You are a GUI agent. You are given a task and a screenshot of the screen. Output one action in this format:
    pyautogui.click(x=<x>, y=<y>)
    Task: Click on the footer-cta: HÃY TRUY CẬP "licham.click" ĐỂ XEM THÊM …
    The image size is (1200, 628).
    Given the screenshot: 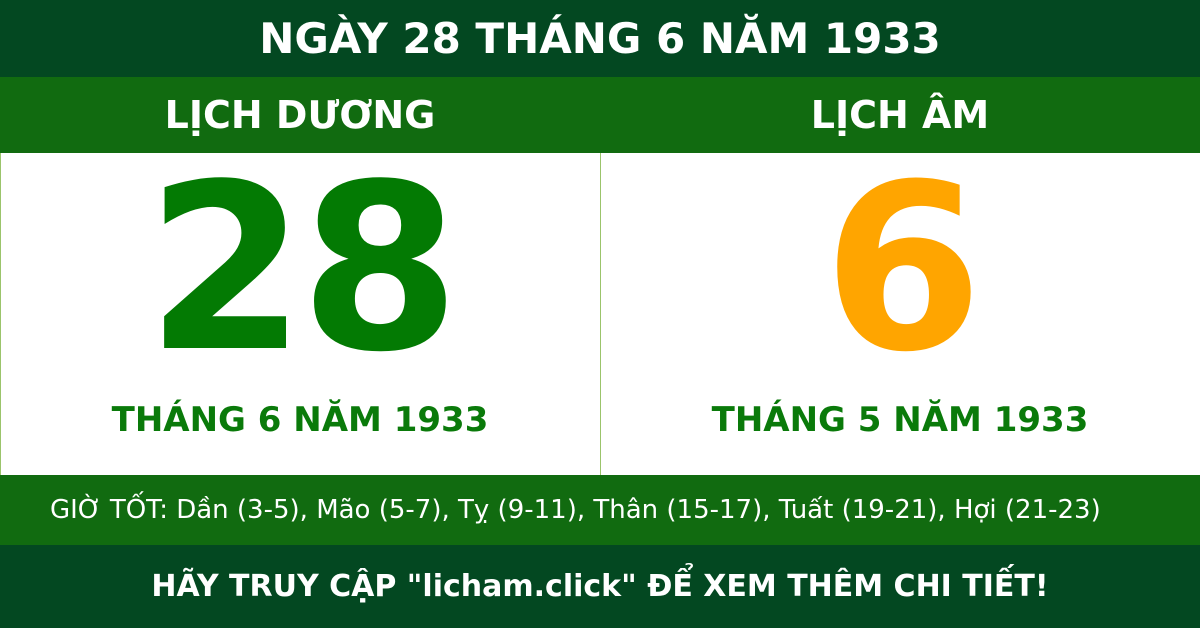 What is the action you would take?
    pyautogui.click(x=600, y=586)
    